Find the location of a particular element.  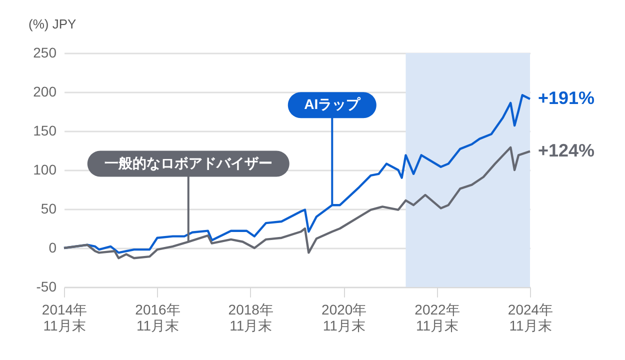

text: AIラップ is located at coordinates (333, 104).